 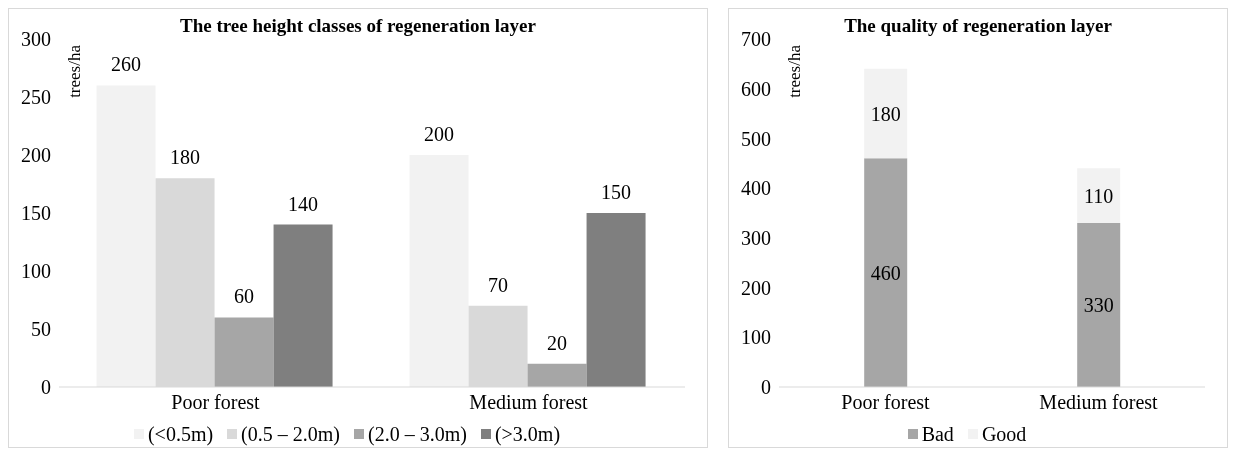 What do you see at coordinates (756, 88) in the screenshot?
I see `y-tick-label: 600` at bounding box center [756, 88].